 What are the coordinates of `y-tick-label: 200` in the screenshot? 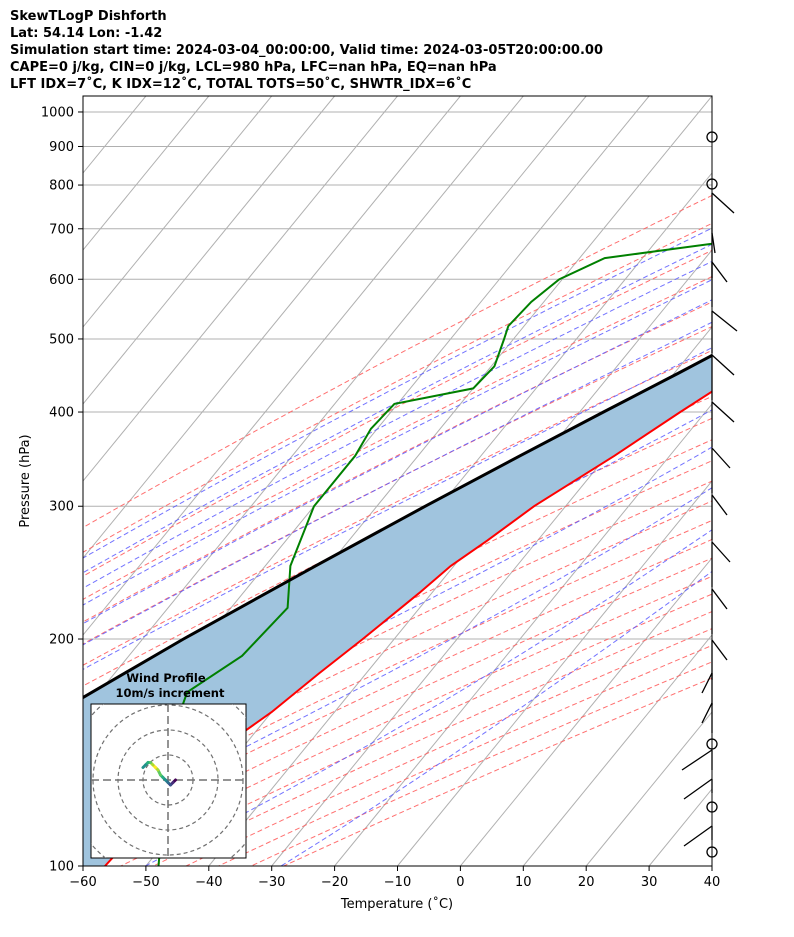 It's located at (61, 640).